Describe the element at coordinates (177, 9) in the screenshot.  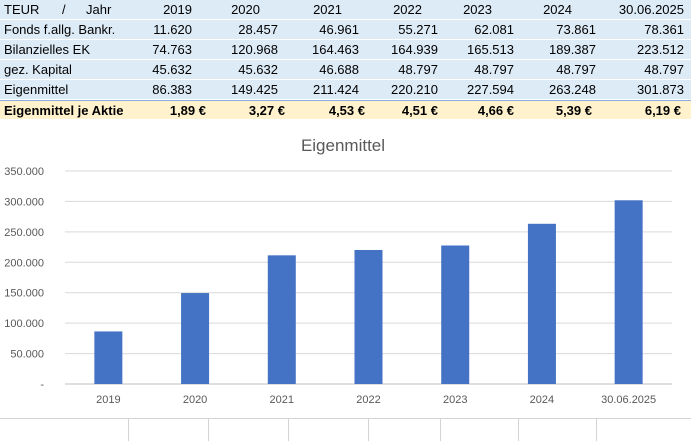
I see `column-header: 2019` at that location.